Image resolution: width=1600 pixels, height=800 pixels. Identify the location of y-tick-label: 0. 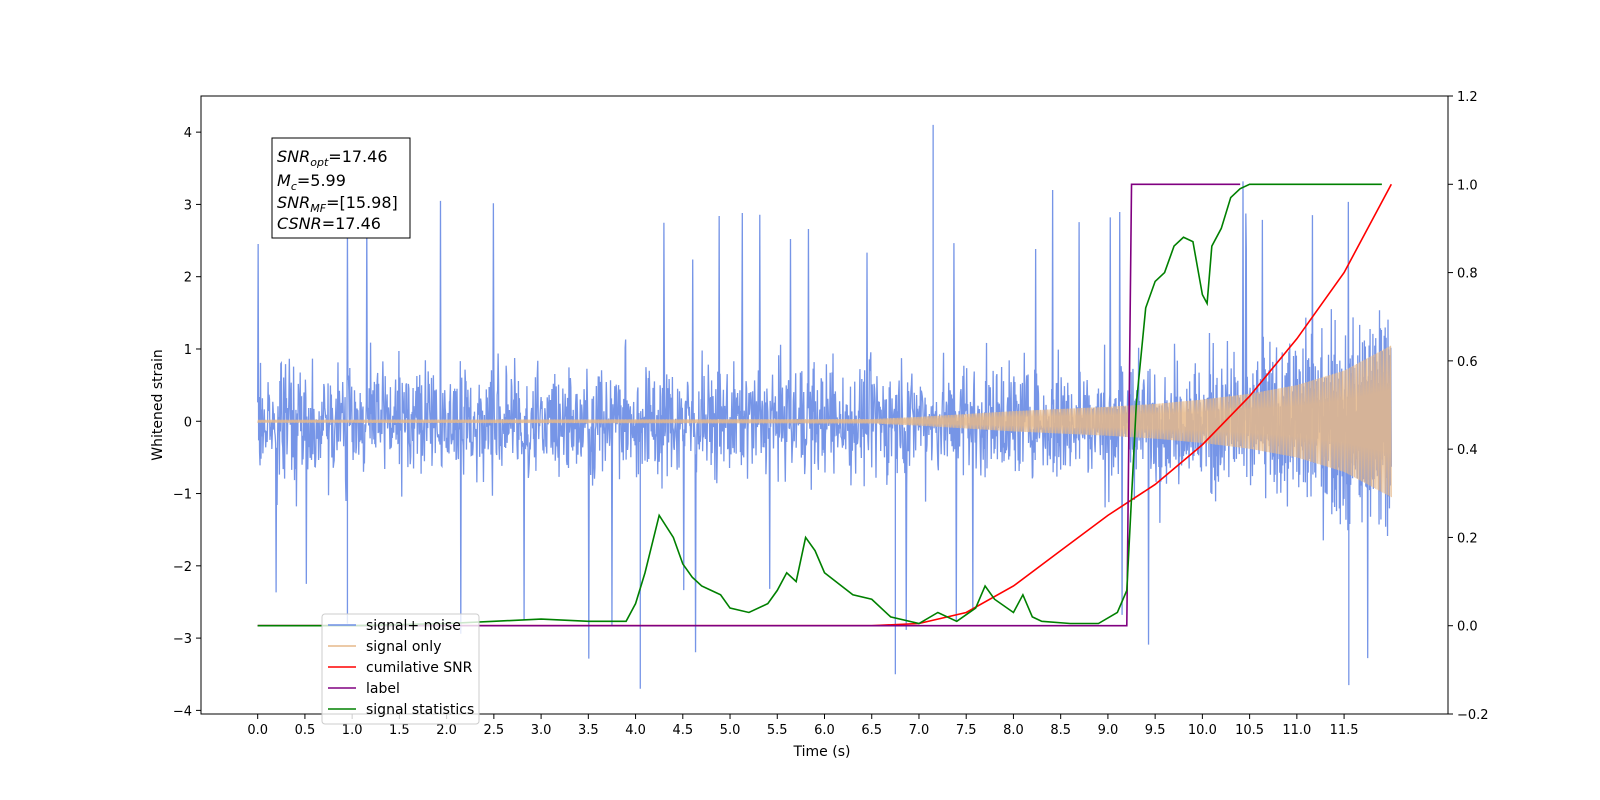
(188, 422).